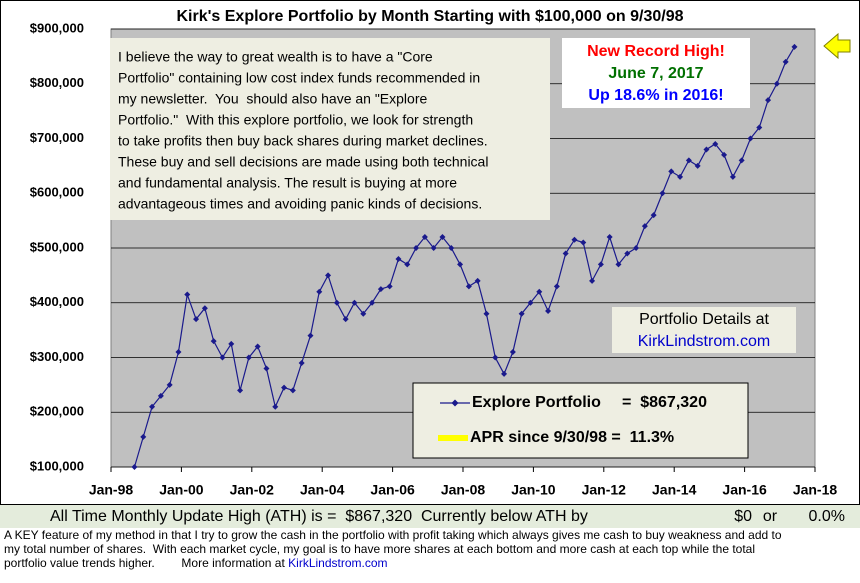 The width and height of the screenshot is (860, 583). What do you see at coordinates (338, 563) in the screenshot?
I see `link: KirkLindstrom.com` at bounding box center [338, 563].